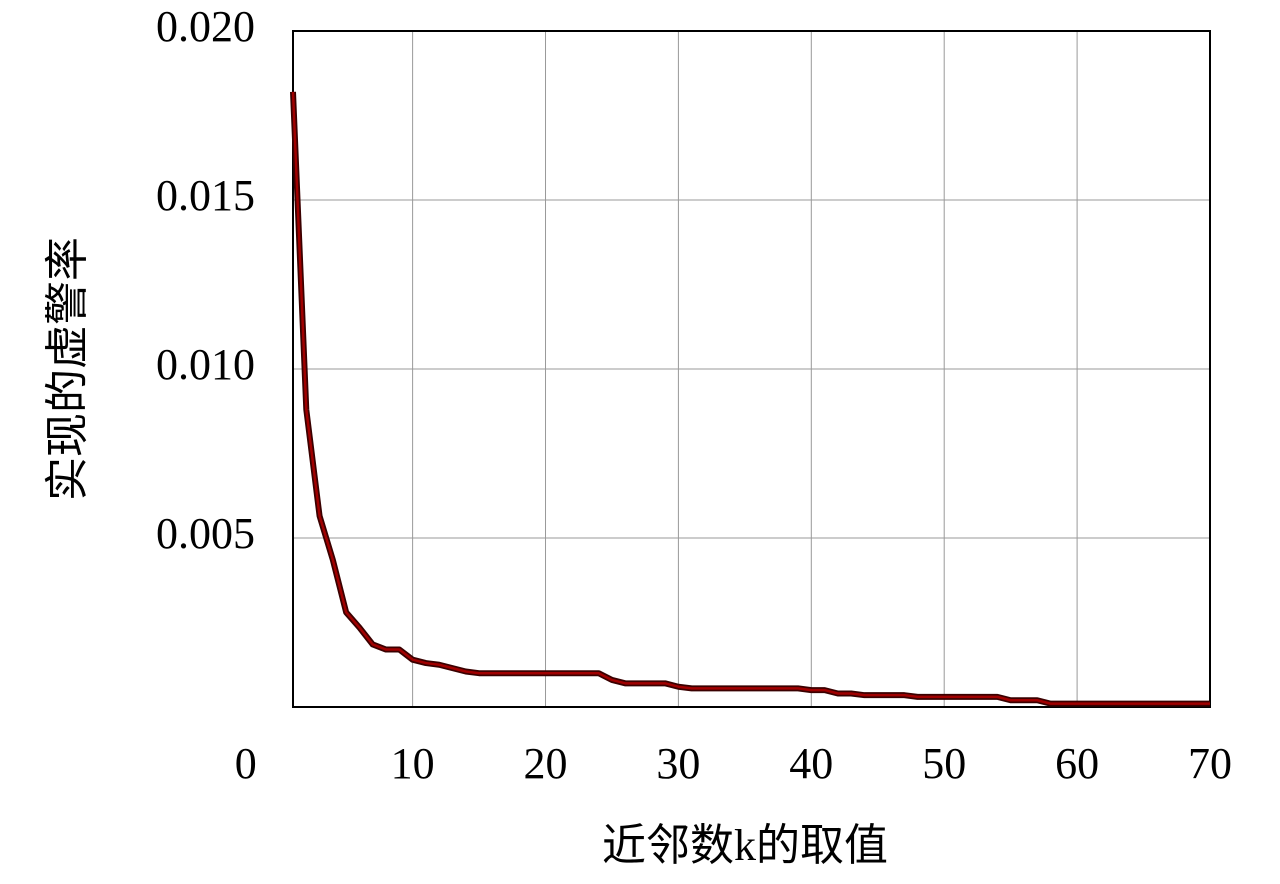 The image size is (1280, 884). Describe the element at coordinates (1077, 763) in the screenshot. I see `x-tick-label: 60` at that location.